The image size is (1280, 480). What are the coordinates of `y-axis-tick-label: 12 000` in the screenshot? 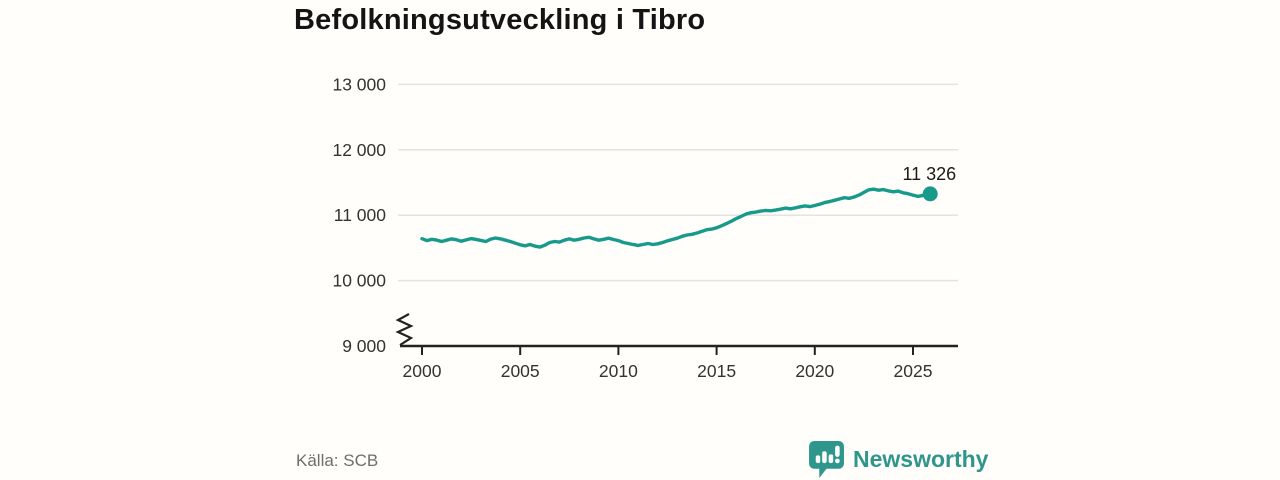 It's located at (359, 150).